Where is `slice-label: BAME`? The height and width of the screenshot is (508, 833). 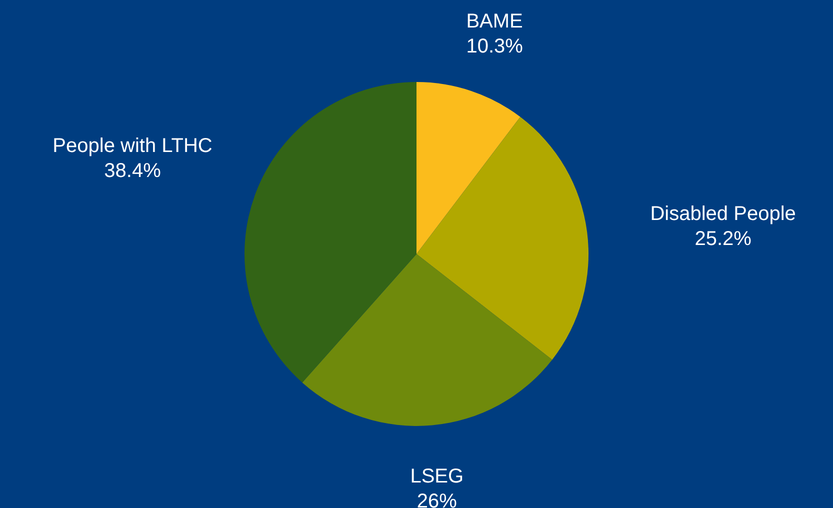 slice-label: BAME is located at coordinates (494, 21).